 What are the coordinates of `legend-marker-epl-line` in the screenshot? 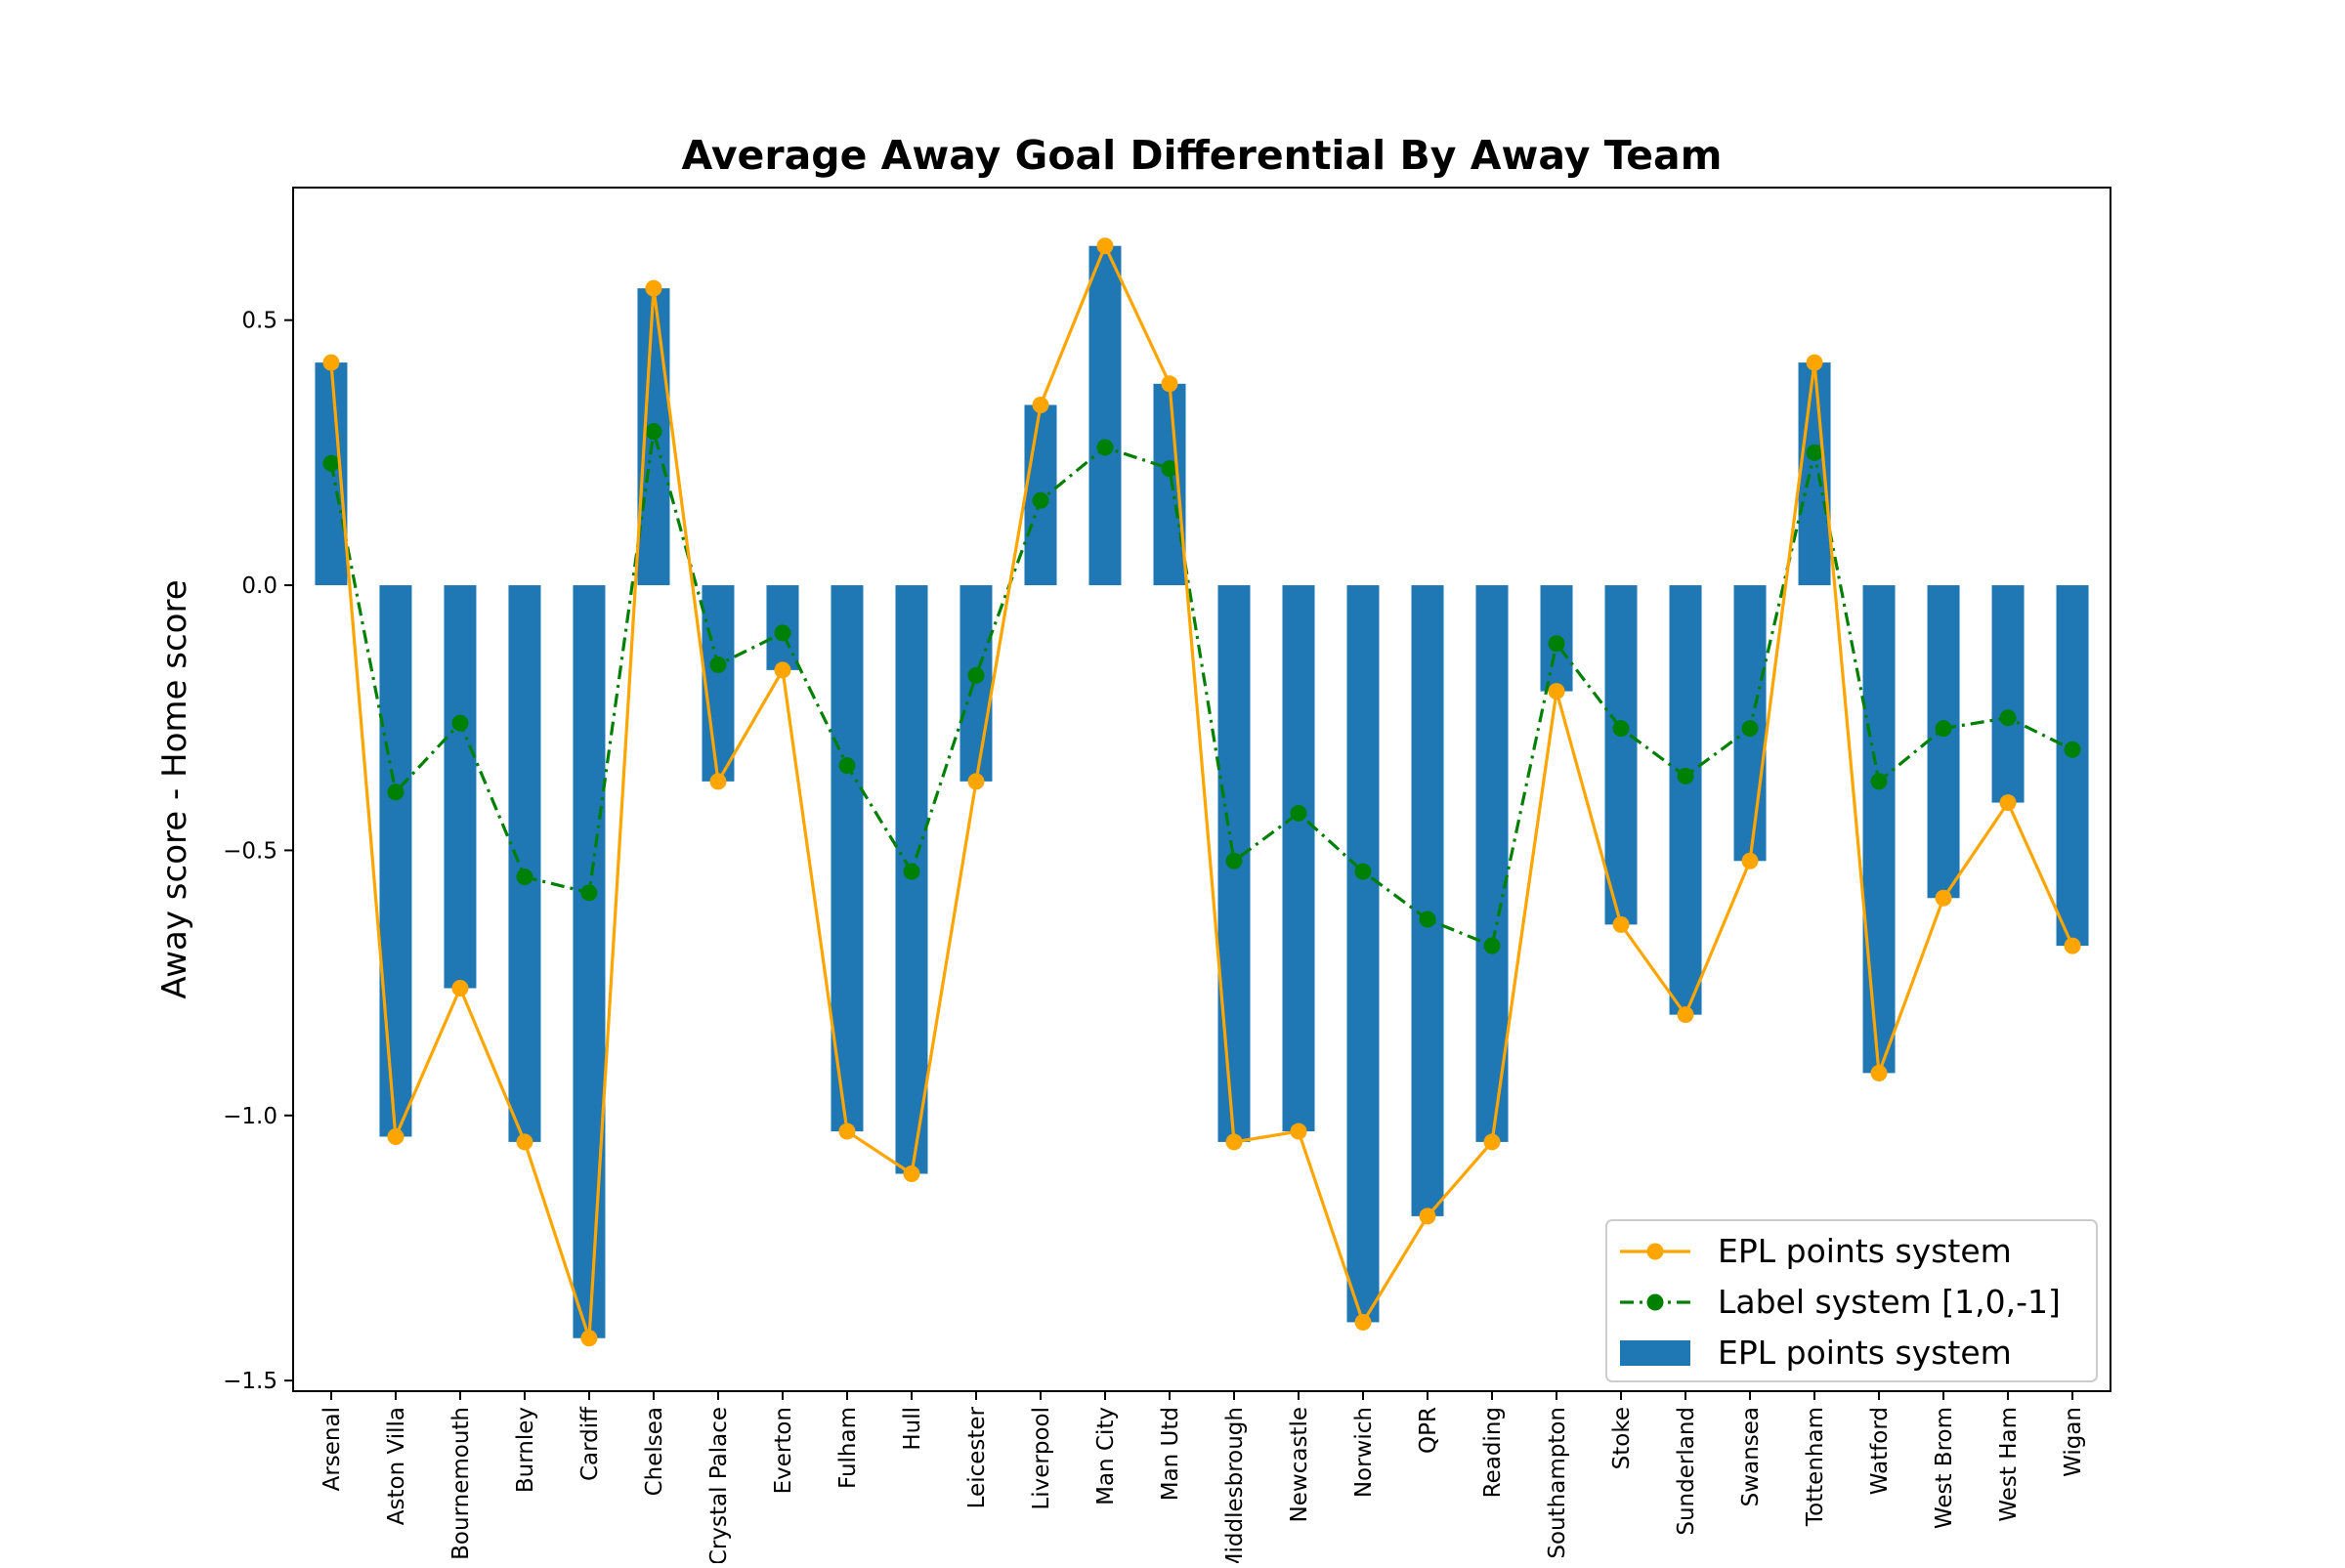 It's located at (1655, 1251).